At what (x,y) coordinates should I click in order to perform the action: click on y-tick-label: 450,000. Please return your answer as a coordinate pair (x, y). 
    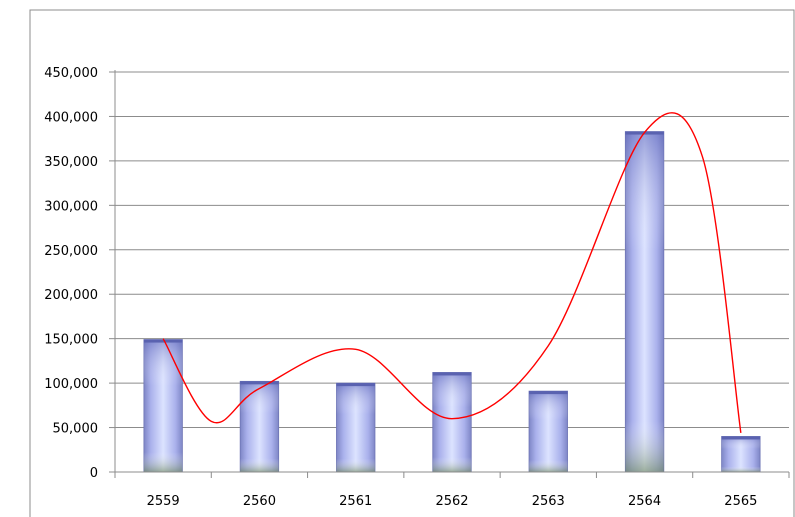
    Looking at the image, I should click on (71, 73).